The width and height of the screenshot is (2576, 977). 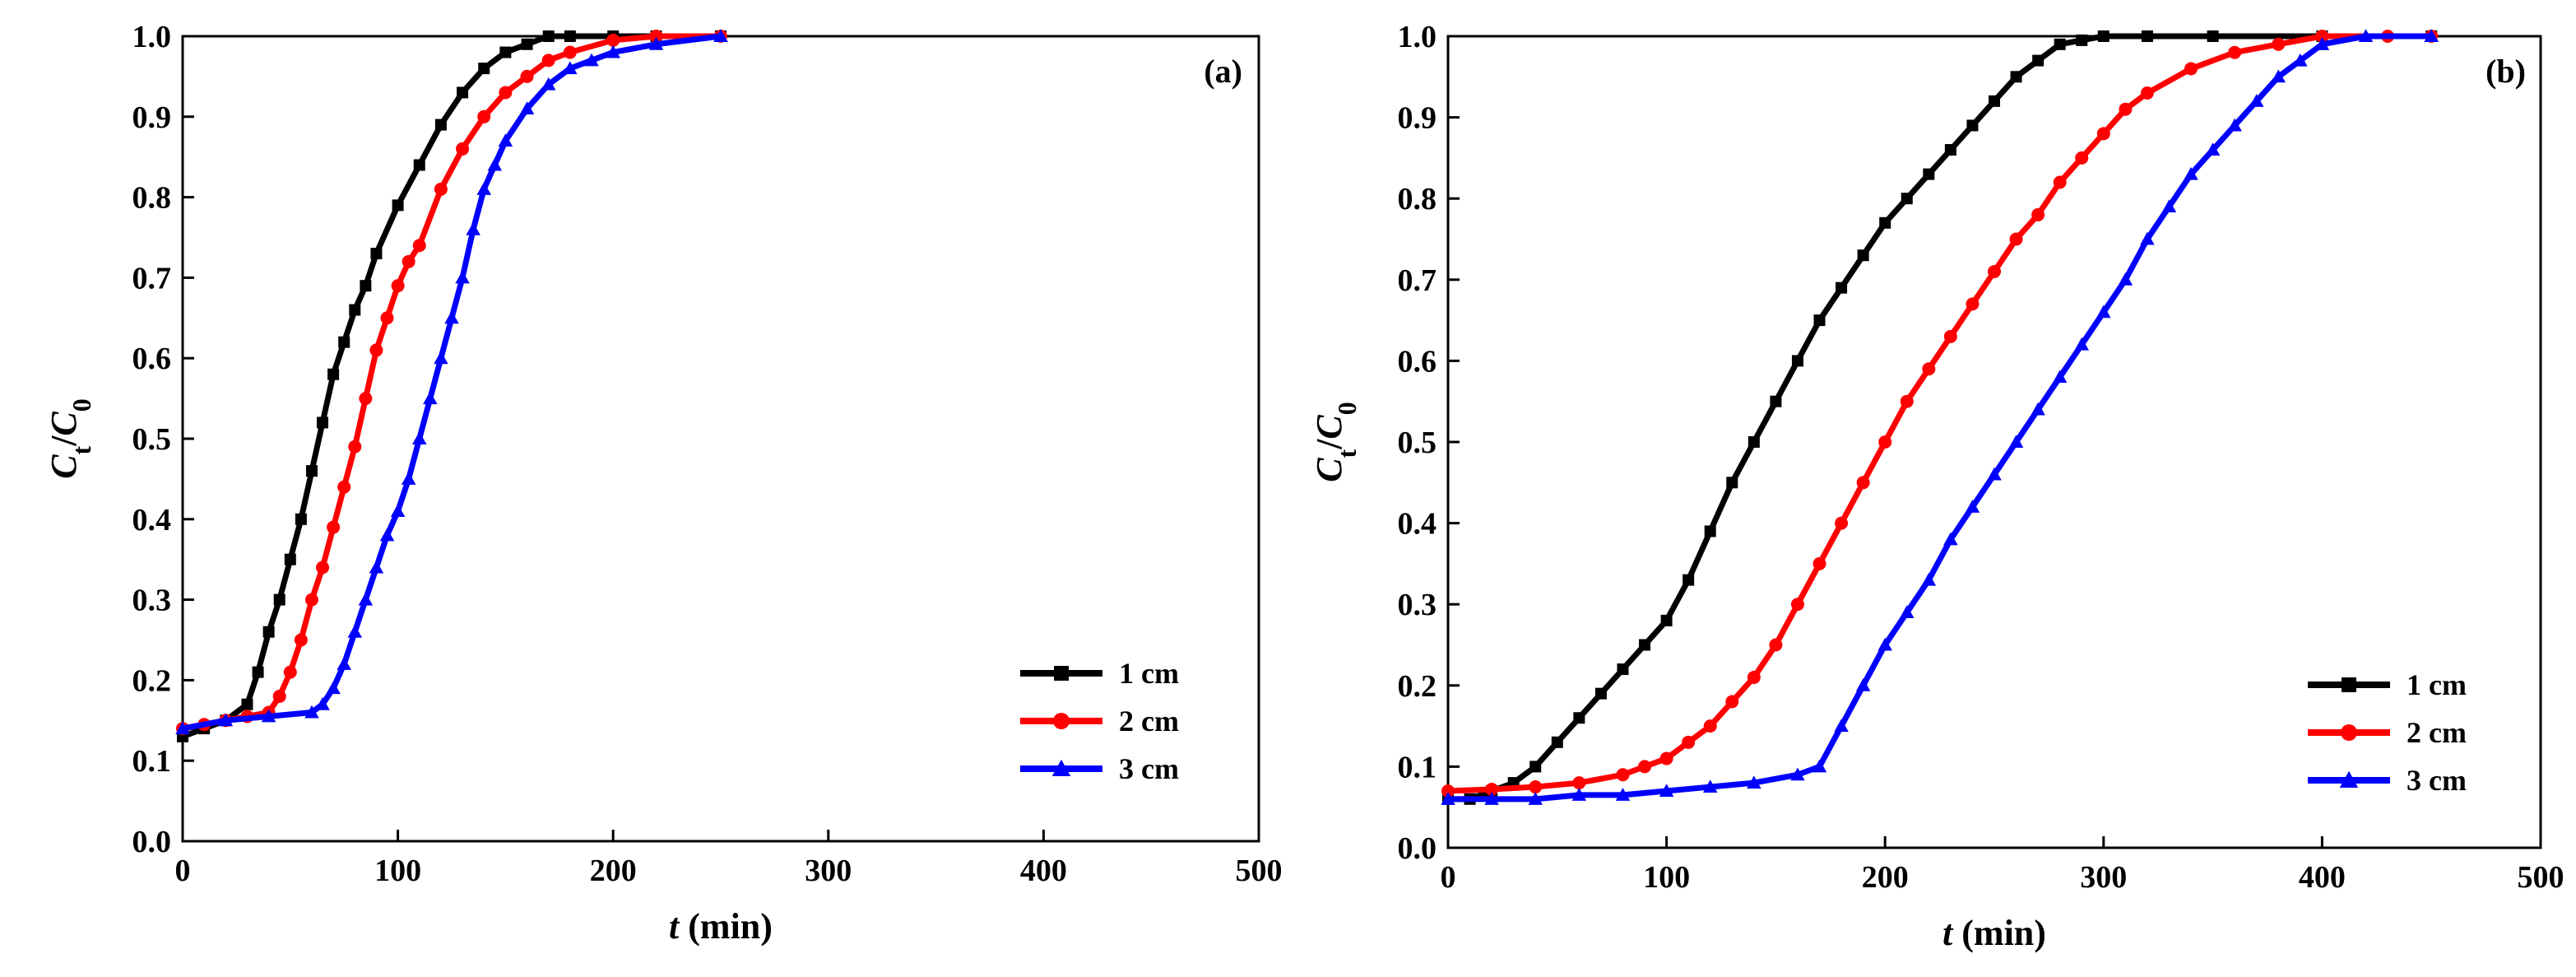 I want to click on x-tick-label: 100, so click(x=1667, y=877).